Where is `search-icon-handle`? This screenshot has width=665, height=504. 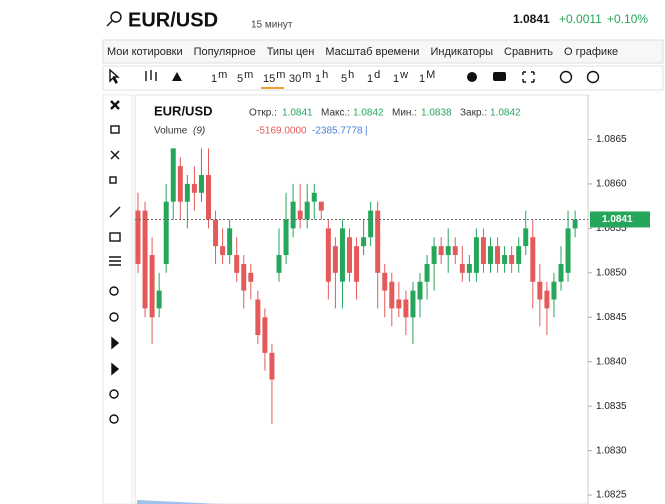
search-icon-handle is located at coordinates (109, 23).